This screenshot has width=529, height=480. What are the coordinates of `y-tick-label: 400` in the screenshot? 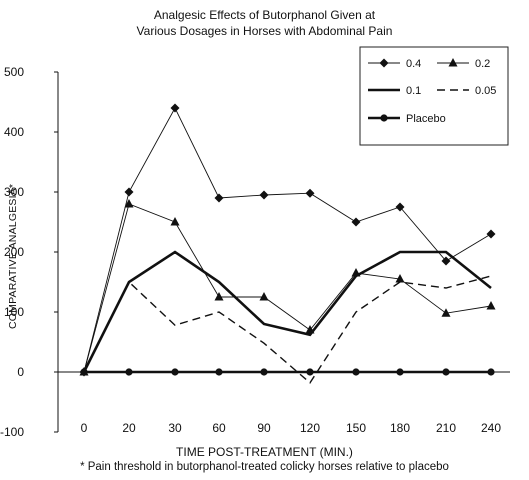 It's located at (14, 132).